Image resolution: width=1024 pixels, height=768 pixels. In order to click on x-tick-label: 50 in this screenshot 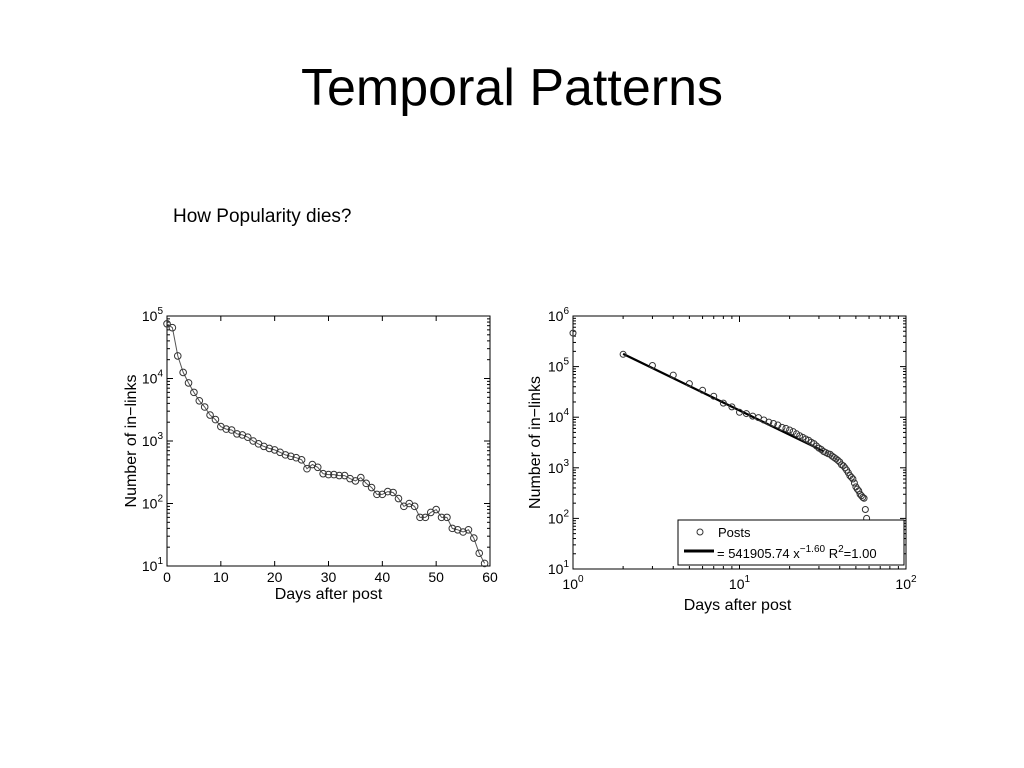, I will do `click(436, 577)`.